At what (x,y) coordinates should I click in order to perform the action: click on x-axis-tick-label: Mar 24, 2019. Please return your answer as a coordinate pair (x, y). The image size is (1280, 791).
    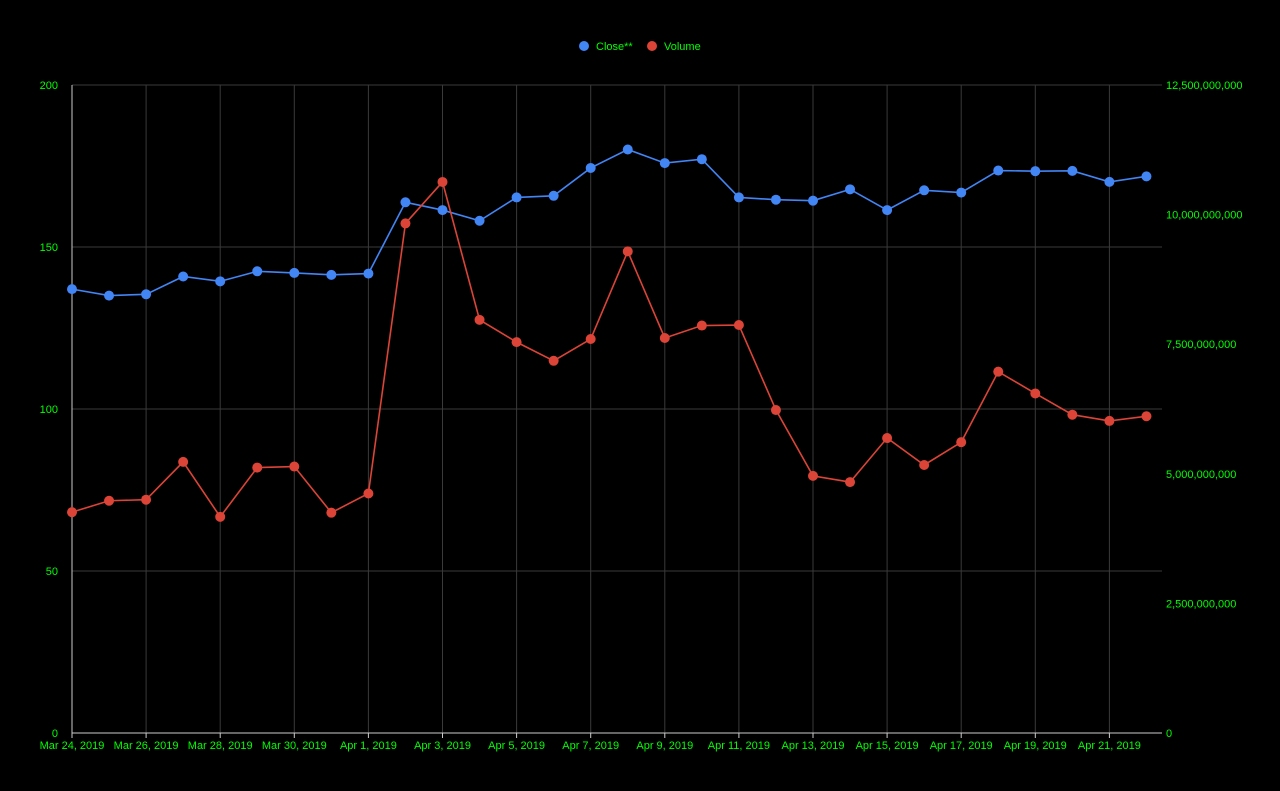
    Looking at the image, I should click on (72, 746).